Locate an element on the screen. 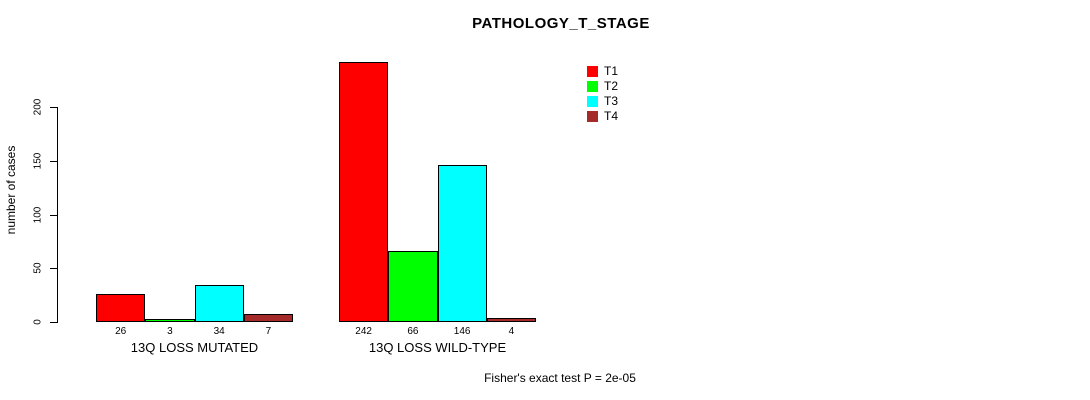 This screenshot has width=1090, height=400. bar-count-label: 3 is located at coordinates (170, 331).